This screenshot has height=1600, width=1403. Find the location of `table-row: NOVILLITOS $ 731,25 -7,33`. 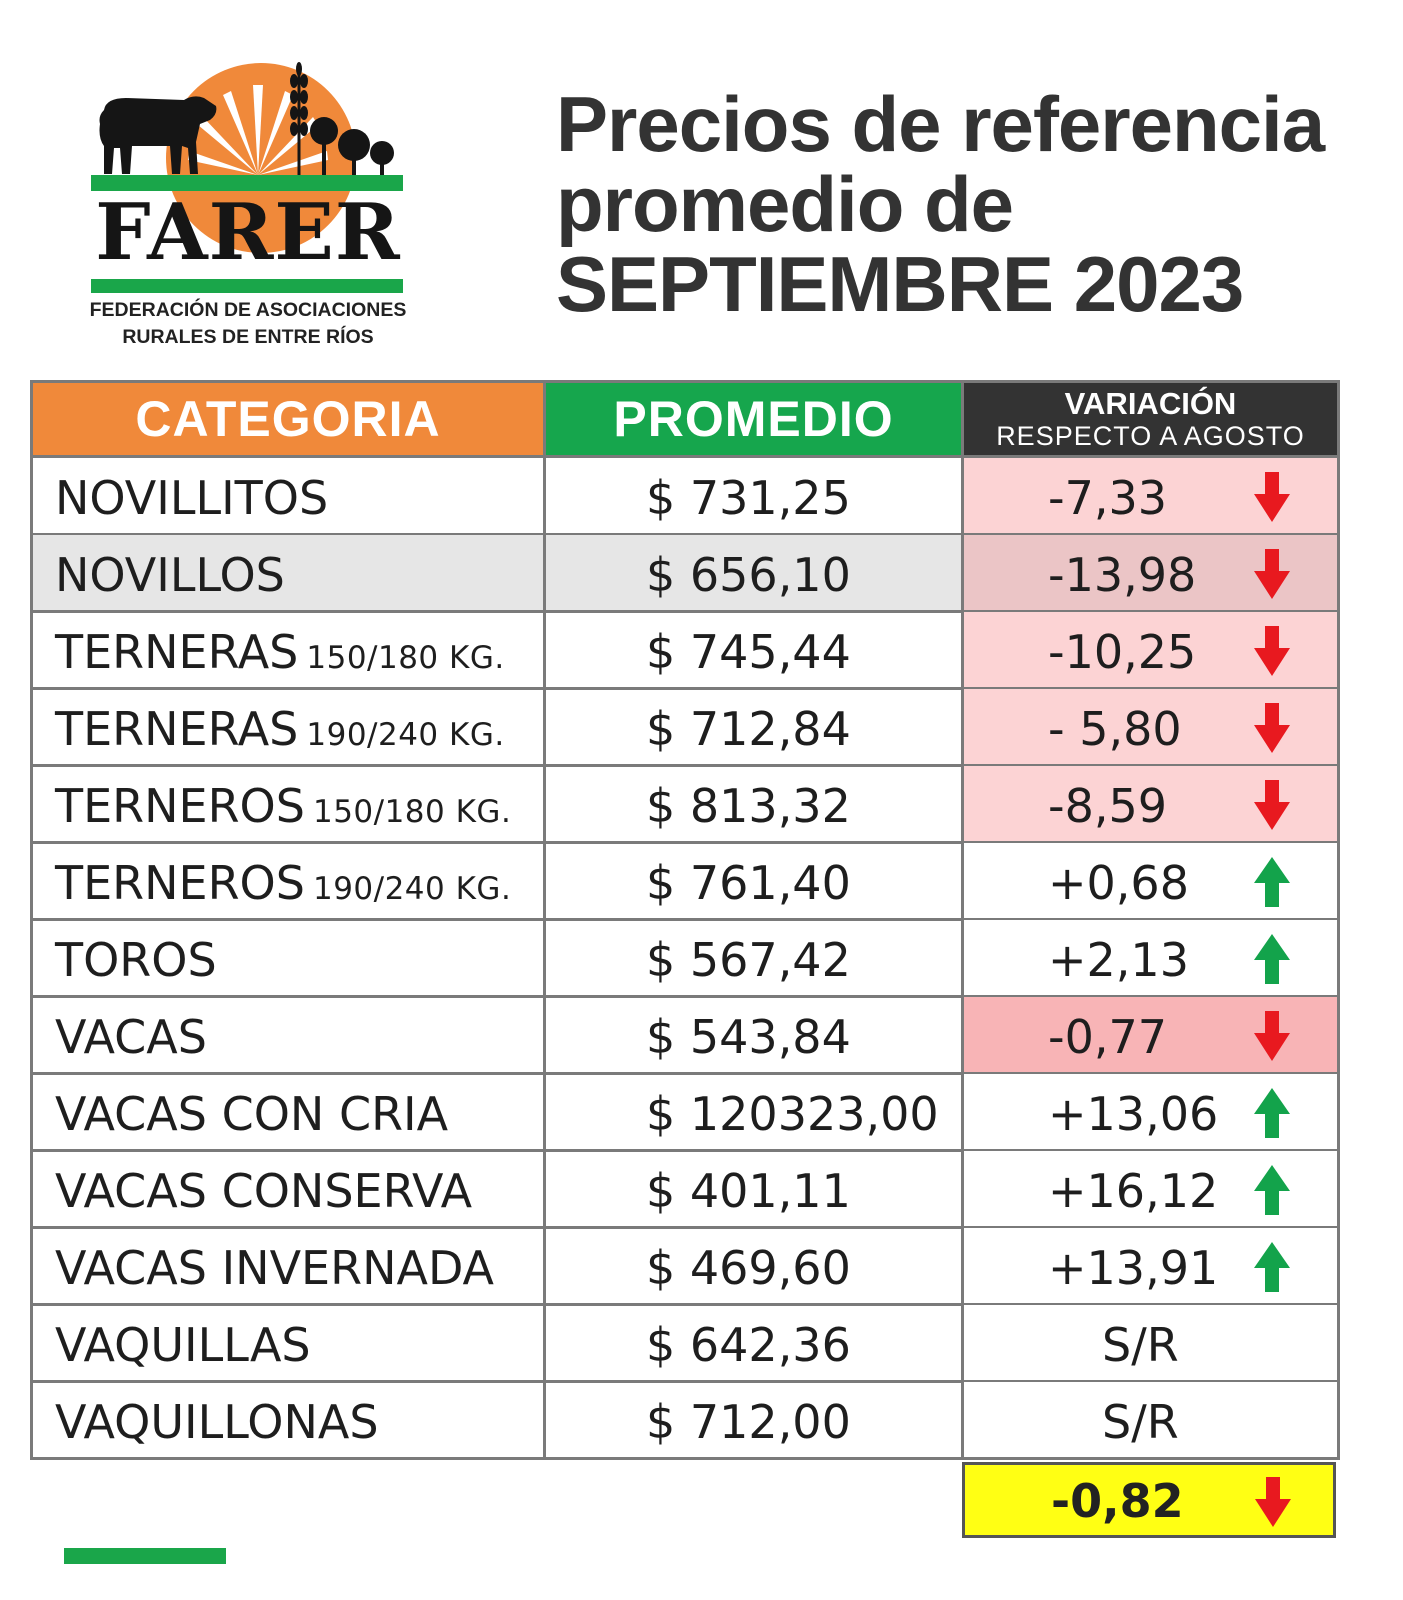

table-row: NOVILLITOS $ 731,25 -7,33 is located at coordinates (685, 497).